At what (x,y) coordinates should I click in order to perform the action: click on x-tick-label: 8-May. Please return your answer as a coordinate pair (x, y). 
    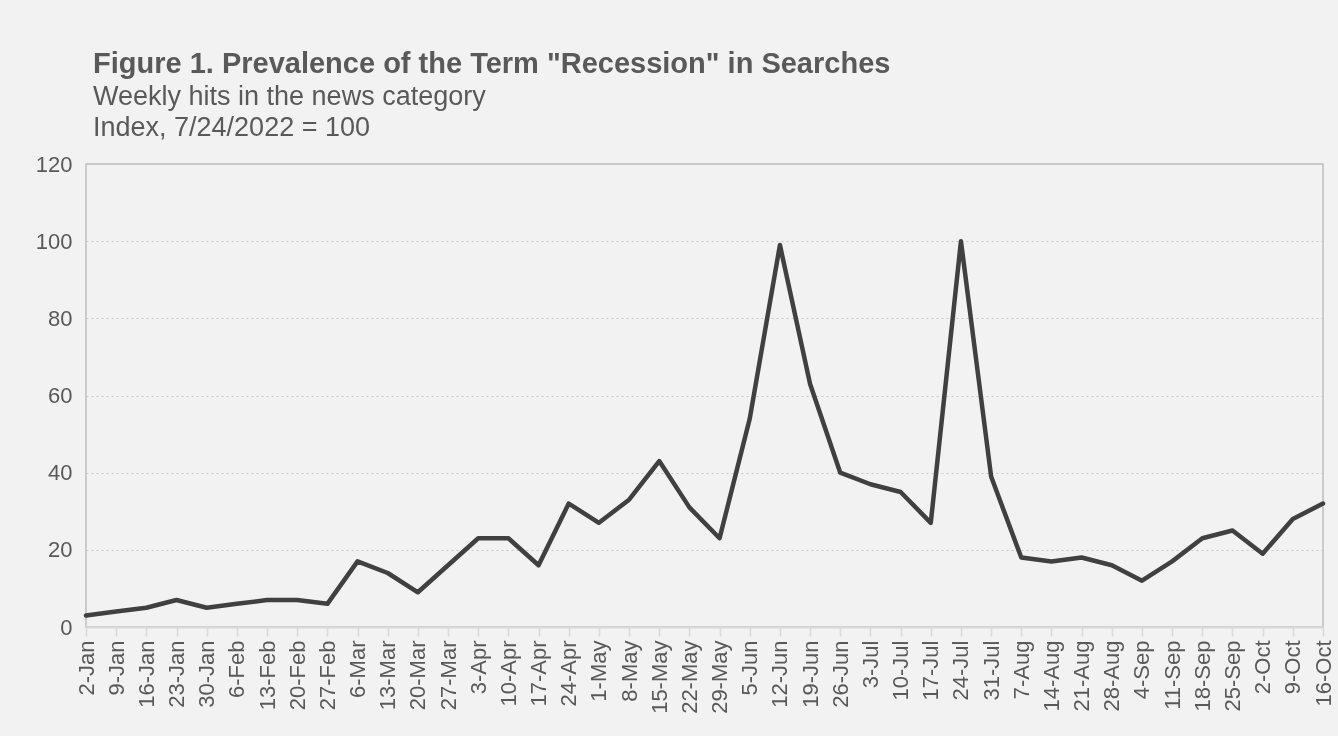
    Looking at the image, I should click on (629, 671).